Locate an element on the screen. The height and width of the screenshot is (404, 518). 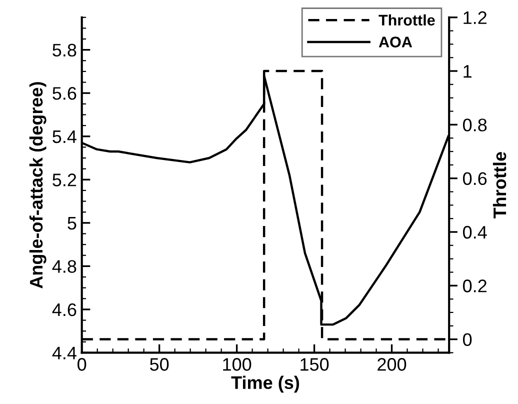
x-tick-label: 200 is located at coordinates (392, 364).